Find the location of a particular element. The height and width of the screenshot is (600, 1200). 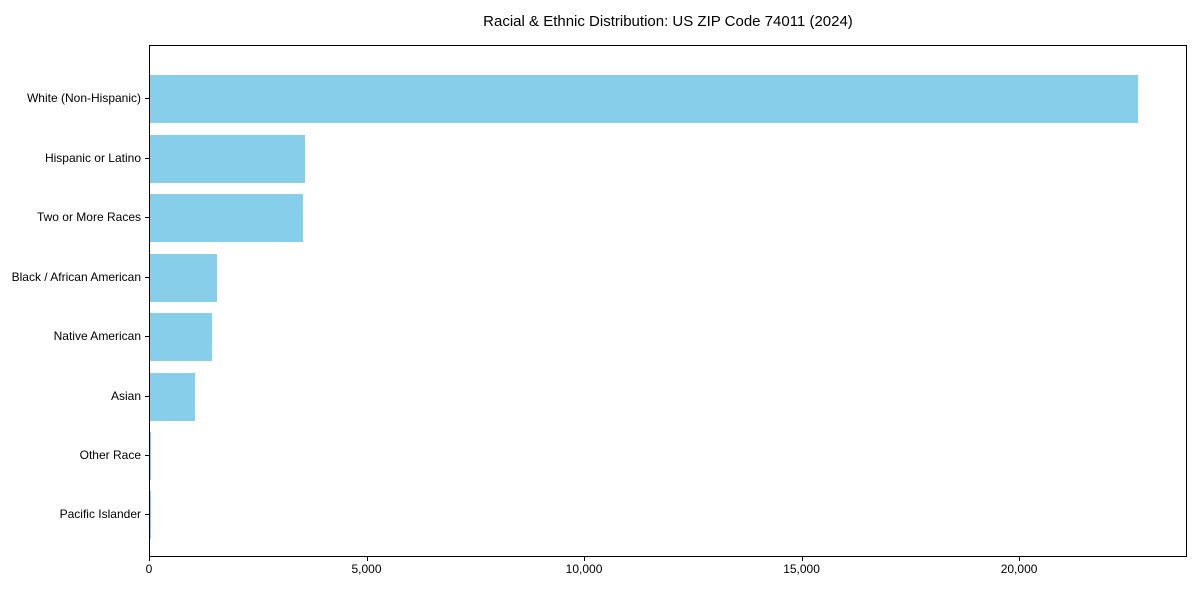

x-tick-label: 10,000 is located at coordinates (584, 569).